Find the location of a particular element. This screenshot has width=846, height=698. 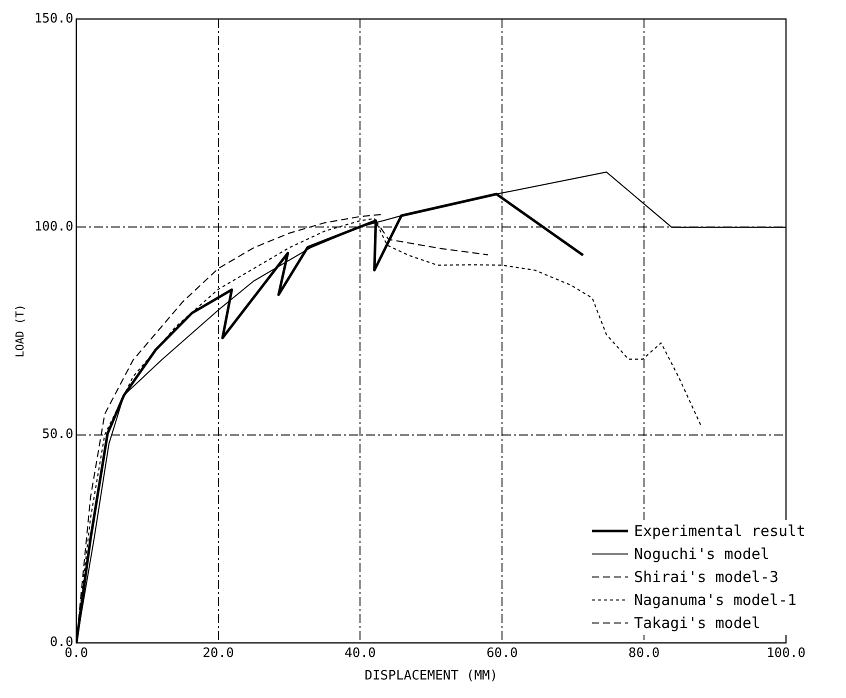

y-tick-label: 50.0 is located at coordinates (58, 434).